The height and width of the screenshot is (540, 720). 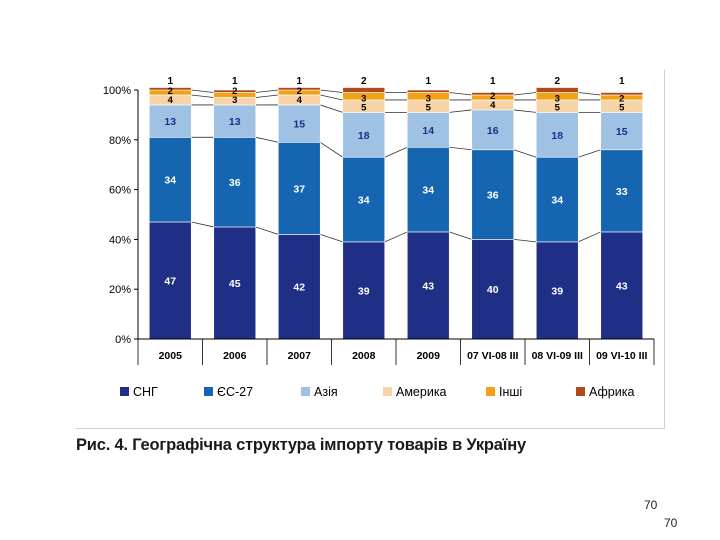 What do you see at coordinates (428, 286) in the screenshot?
I see `data-label: 43` at bounding box center [428, 286].